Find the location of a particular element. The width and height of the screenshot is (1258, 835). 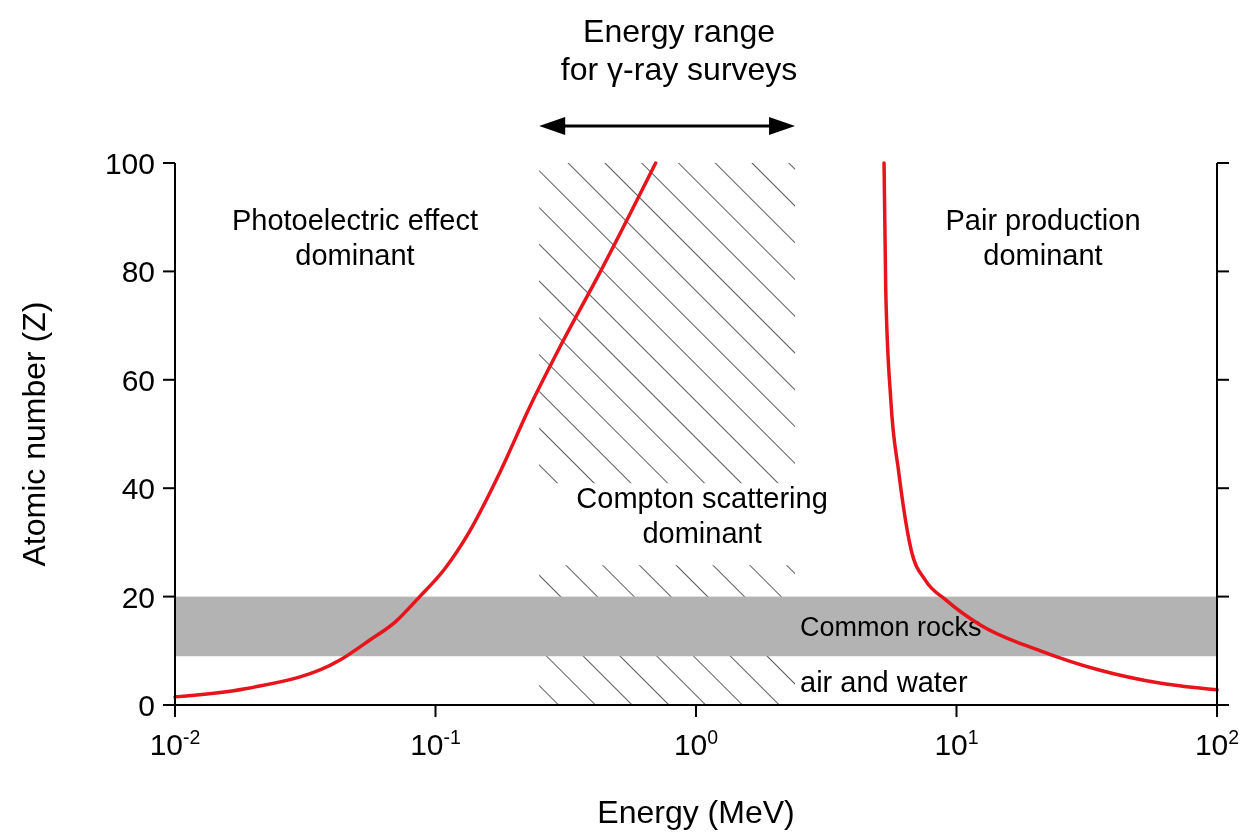

annotation: Pair production dominant is located at coordinates (1043, 237).